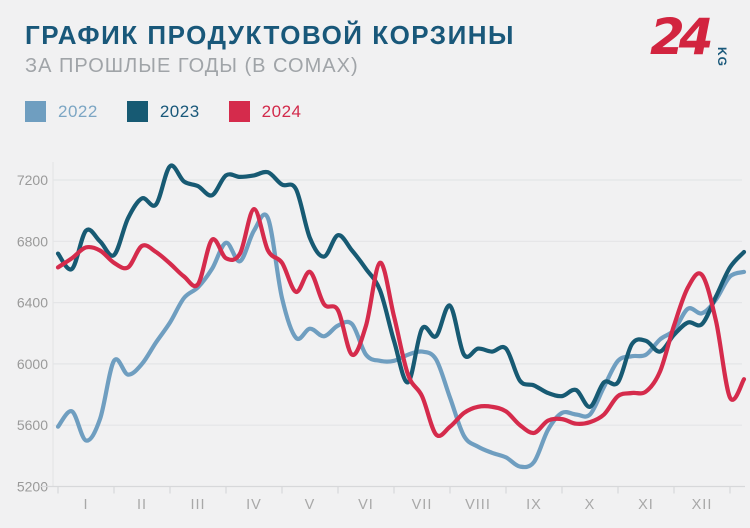 Image resolution: width=750 pixels, height=528 pixels. I want to click on x-axis-label: IX, so click(534, 505).